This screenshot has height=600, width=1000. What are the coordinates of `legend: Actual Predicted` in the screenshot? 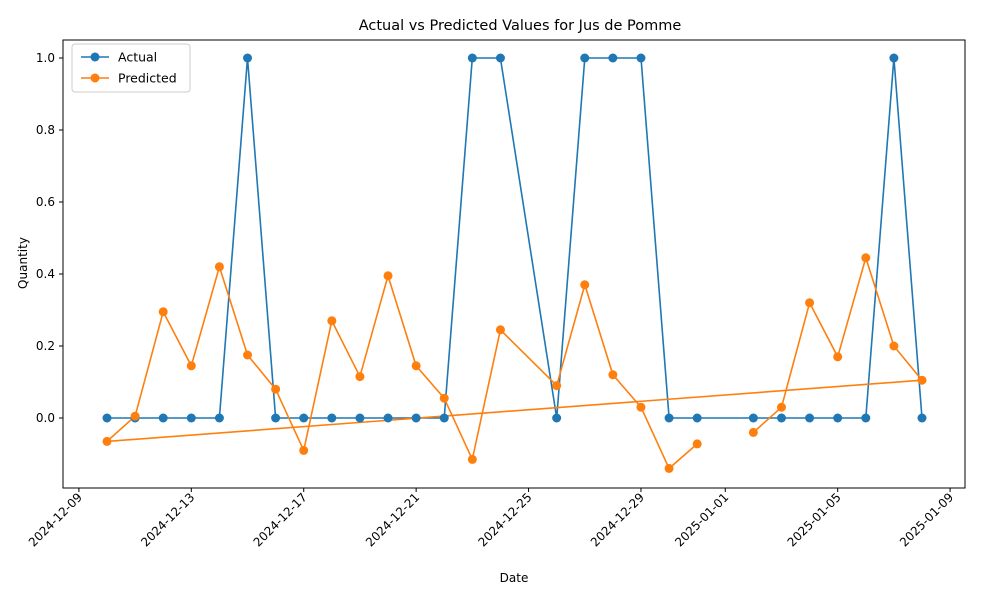 It's located at (131, 68).